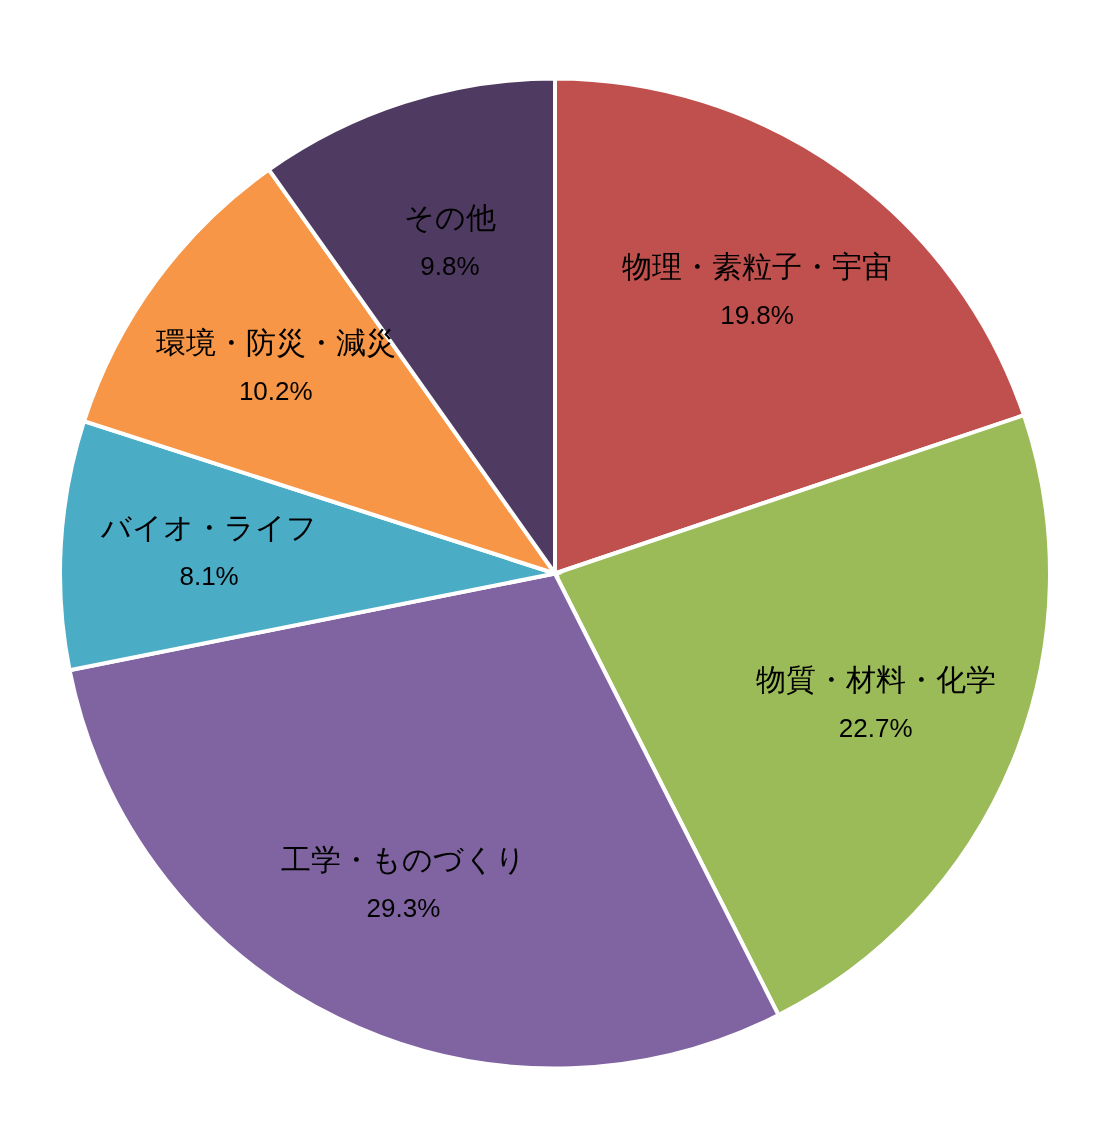  What do you see at coordinates (757, 267) in the screenshot?
I see `slice-label: 物理・素粒子・宇宙` at bounding box center [757, 267].